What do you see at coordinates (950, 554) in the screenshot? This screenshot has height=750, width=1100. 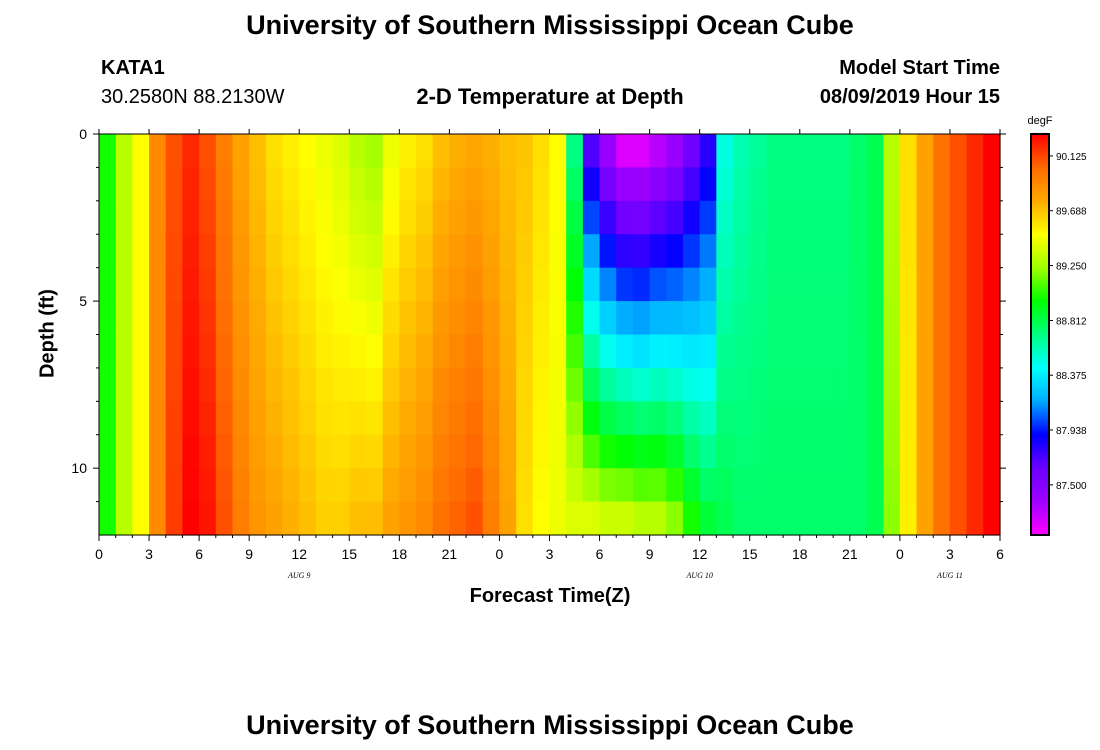 I see `x-tick-label: 3` at bounding box center [950, 554].